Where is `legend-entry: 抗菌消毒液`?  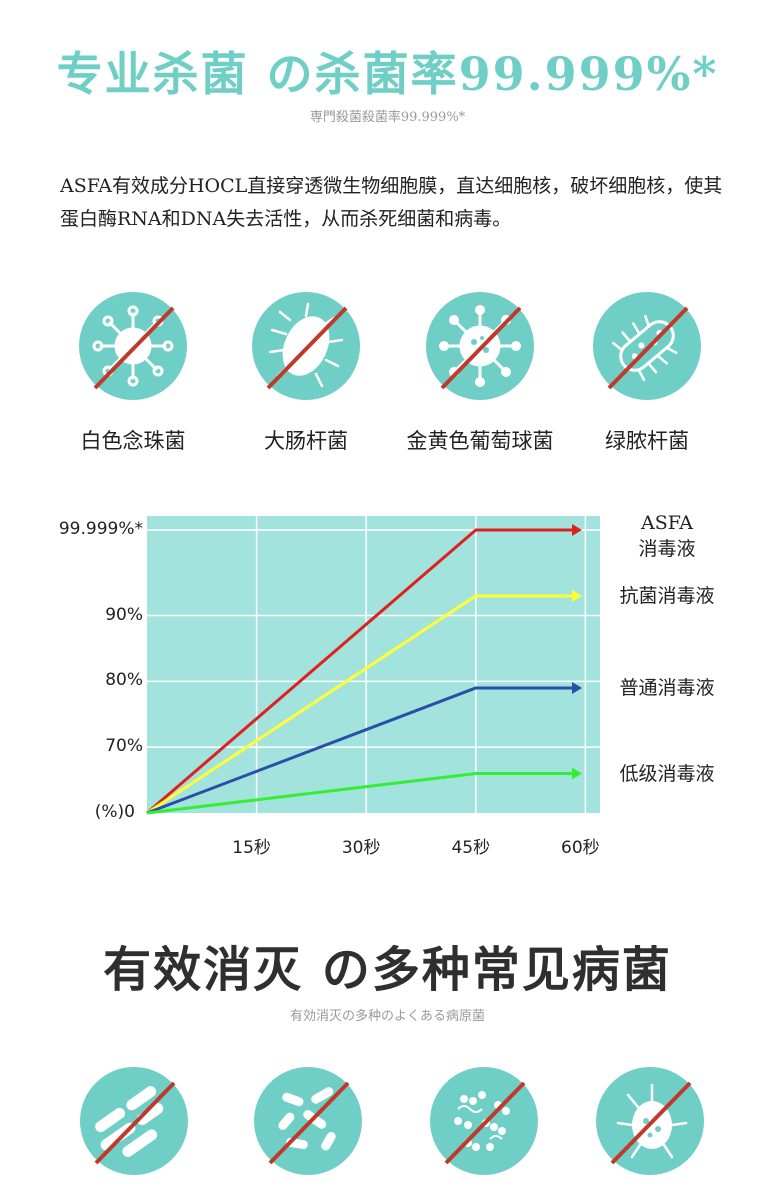
legend-entry: 抗菌消毒液 is located at coordinates (667, 596).